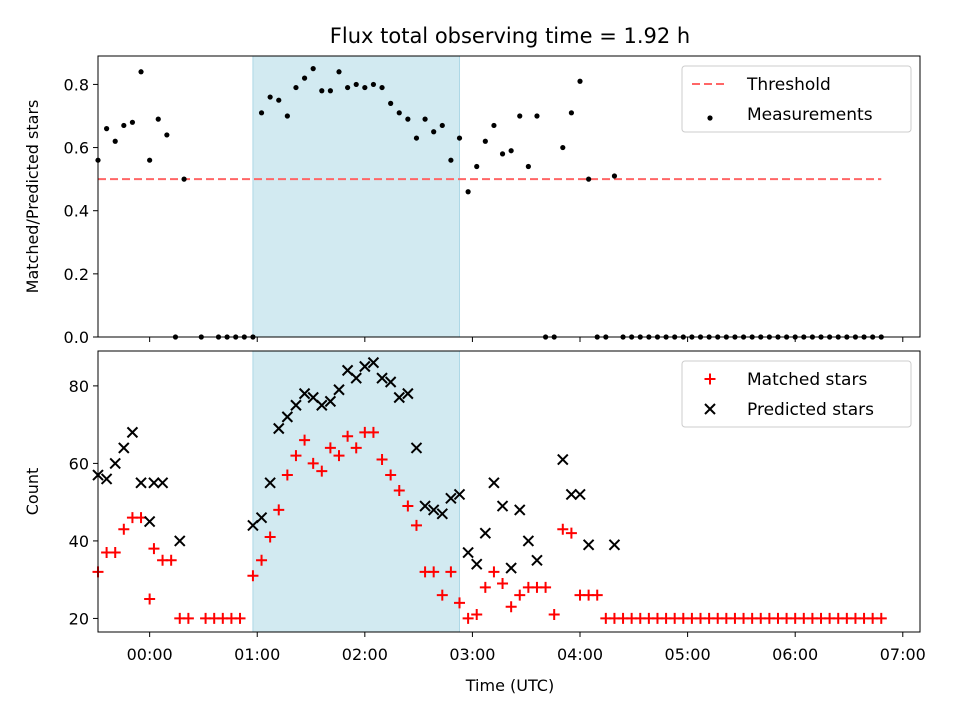 The width and height of the screenshot is (960, 720). Describe the element at coordinates (76, 274) in the screenshot. I see `y-tick-label: 0.2` at that location.